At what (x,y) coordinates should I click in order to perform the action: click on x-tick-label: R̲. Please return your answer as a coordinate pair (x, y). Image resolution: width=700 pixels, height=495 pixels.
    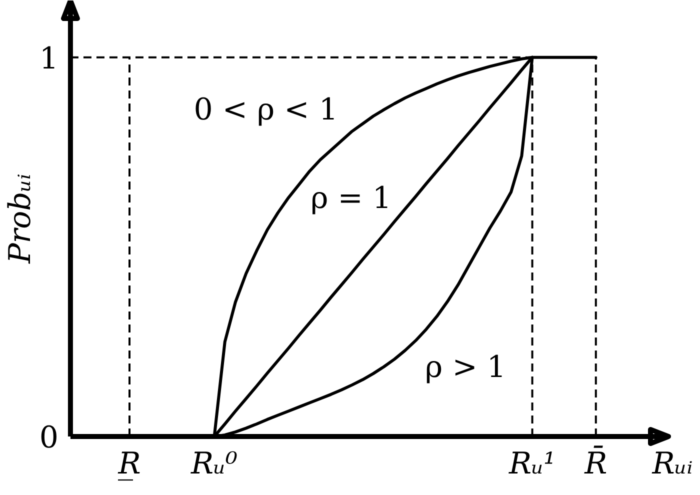
    Looking at the image, I should click on (129, 464).